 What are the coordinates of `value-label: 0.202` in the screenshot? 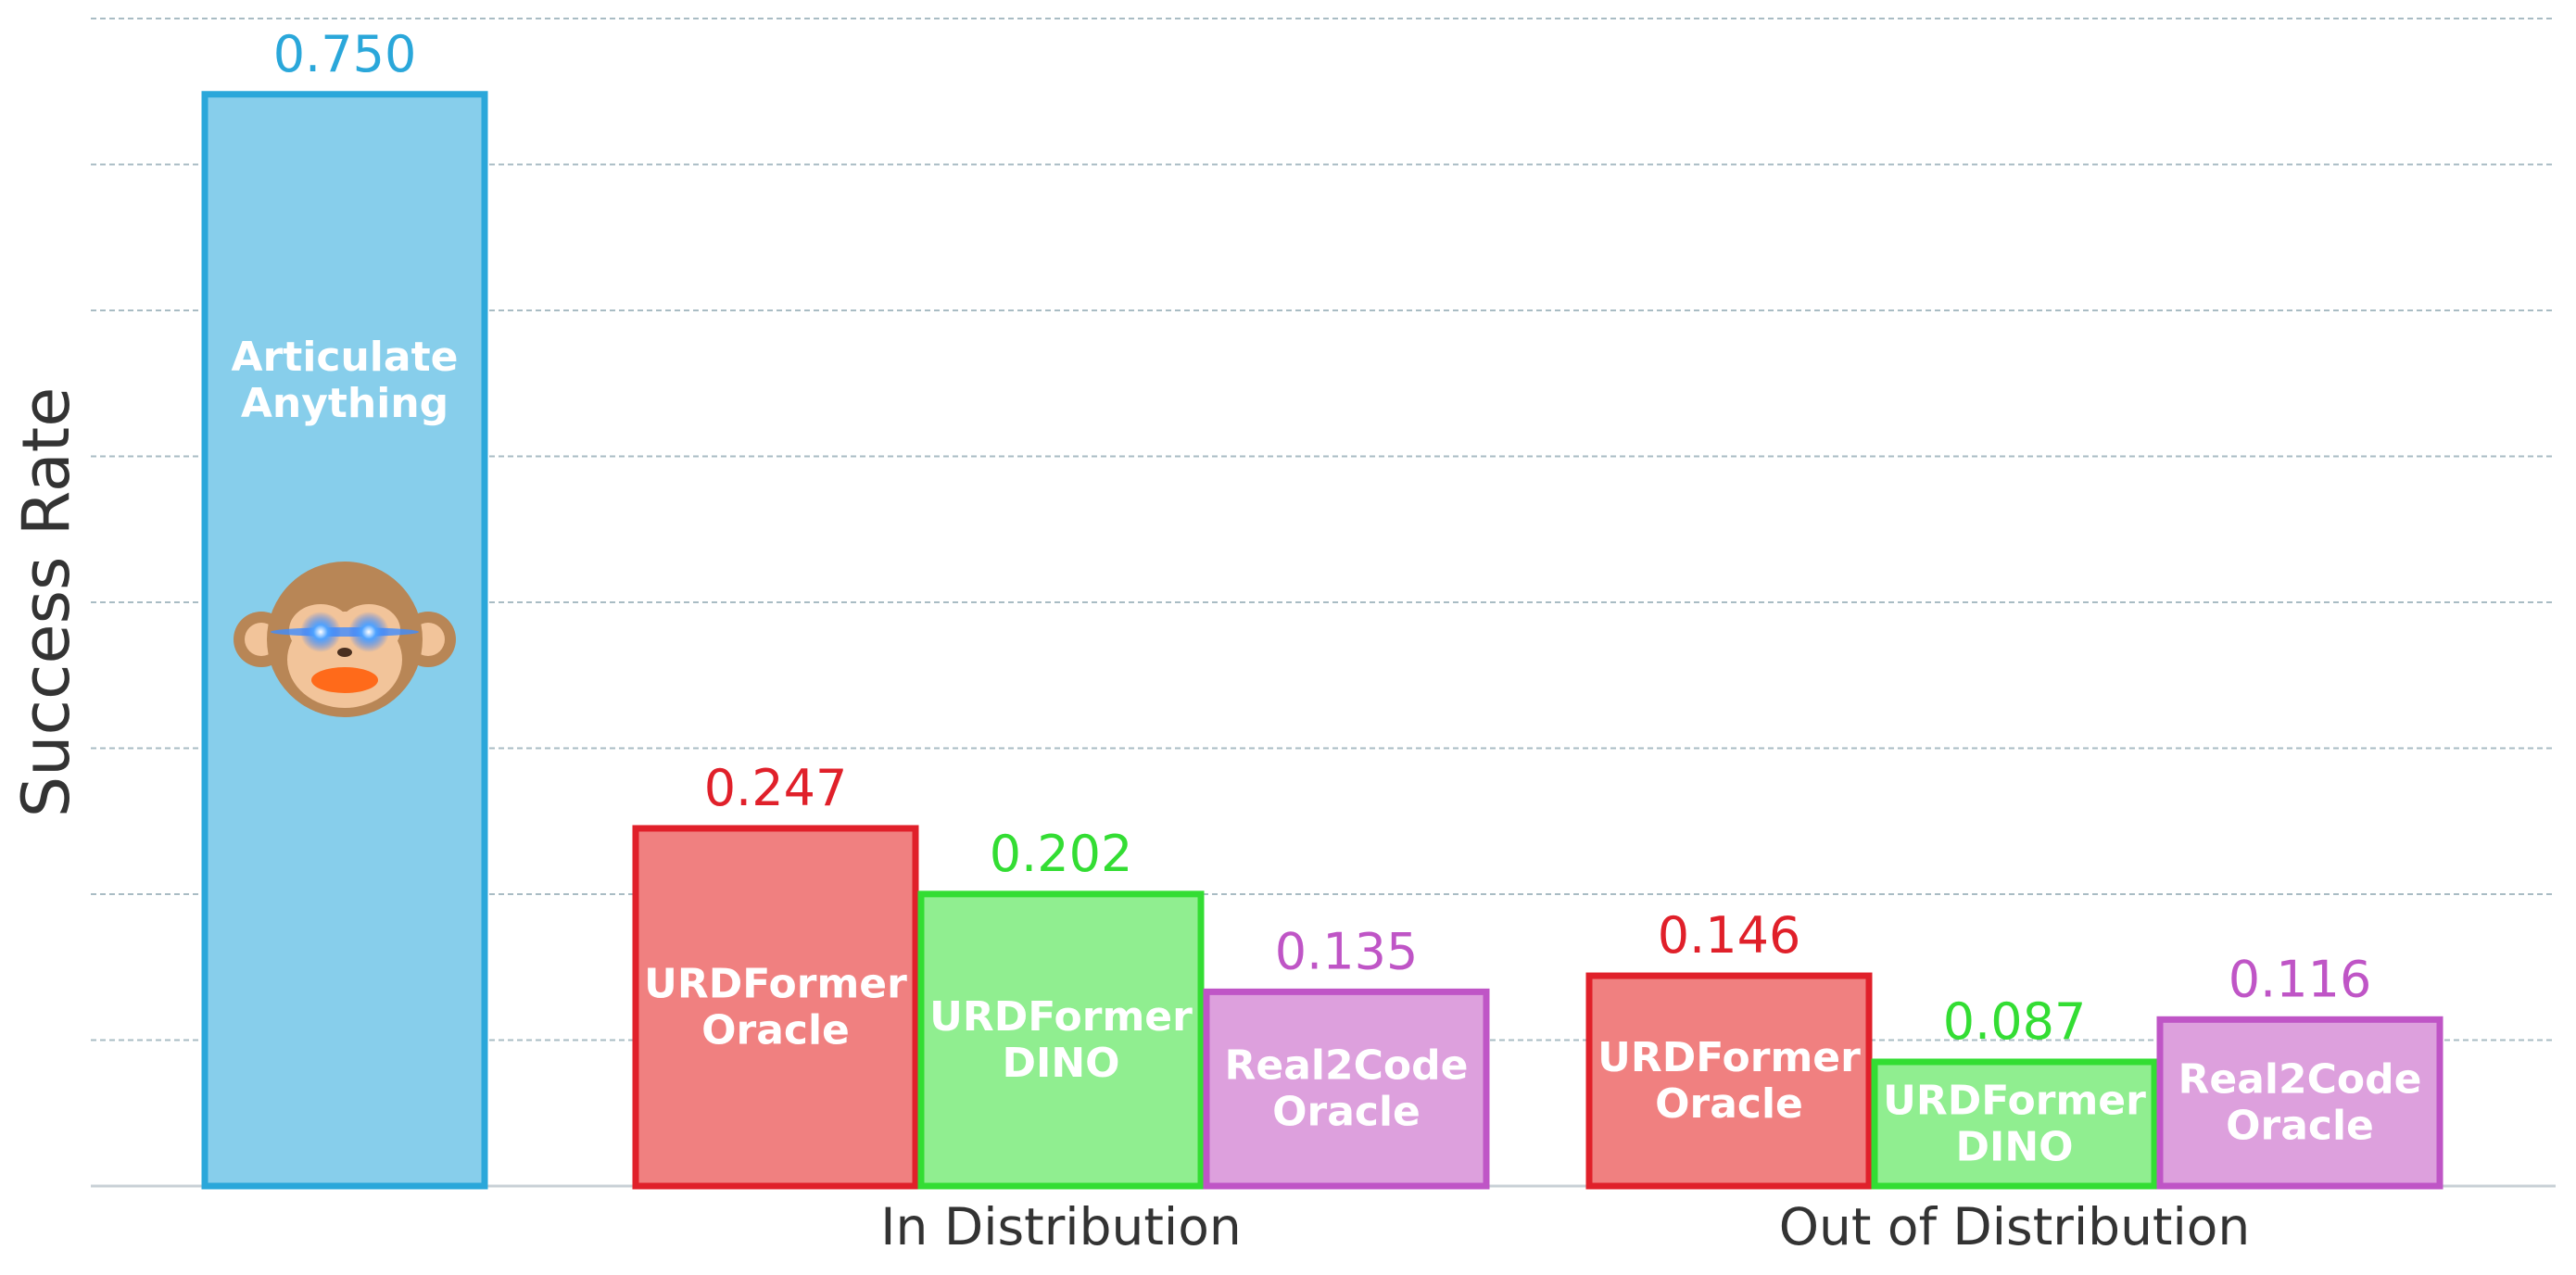 It's located at (1062, 854).